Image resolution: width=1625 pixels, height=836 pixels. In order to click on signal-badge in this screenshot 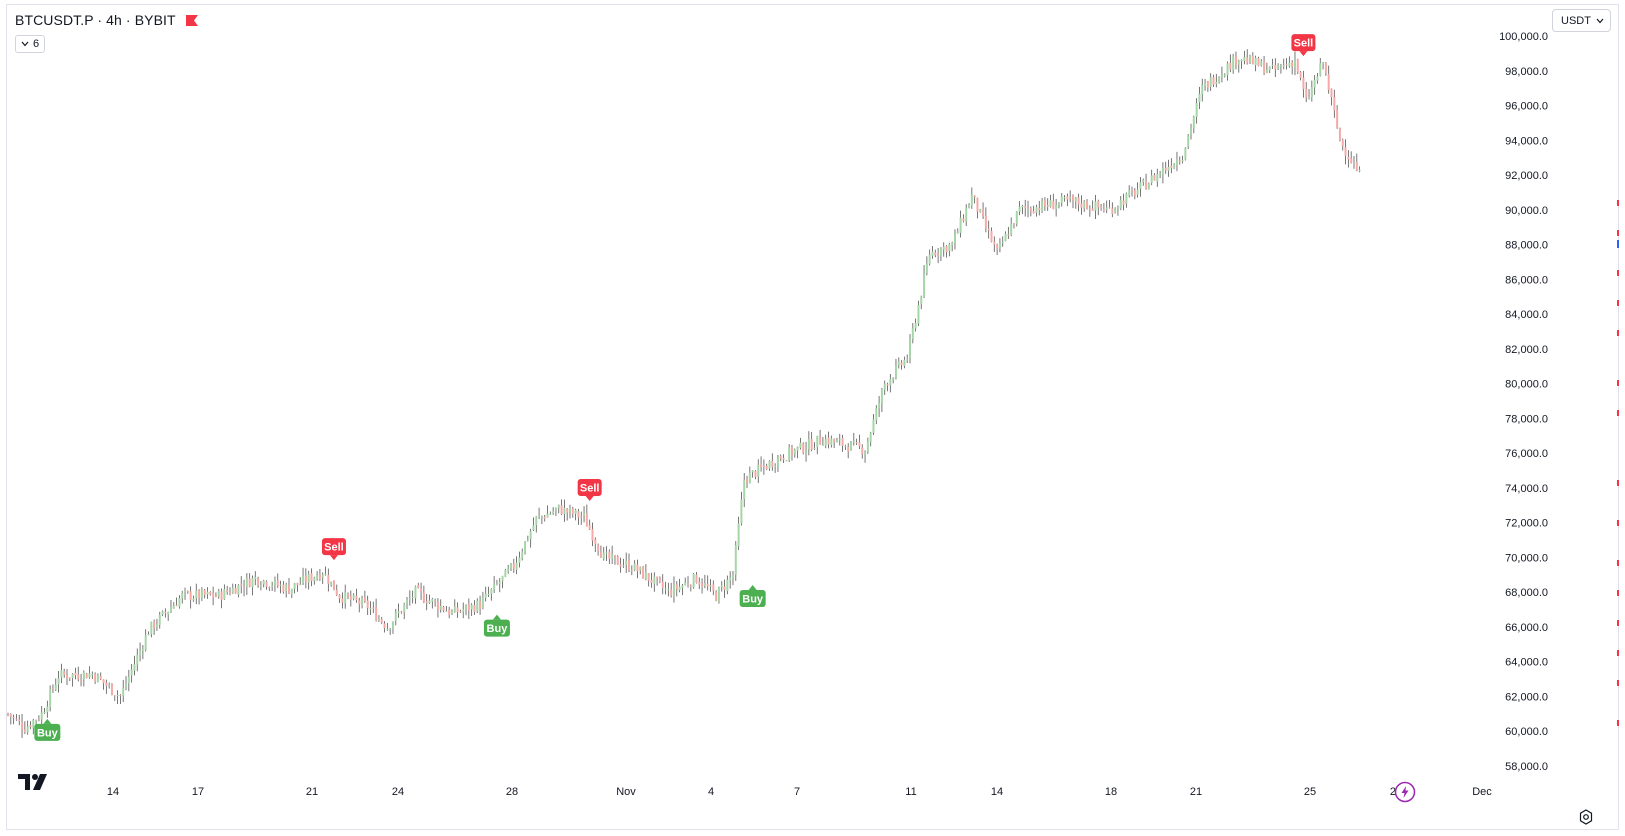, I will do `click(589, 488)`.